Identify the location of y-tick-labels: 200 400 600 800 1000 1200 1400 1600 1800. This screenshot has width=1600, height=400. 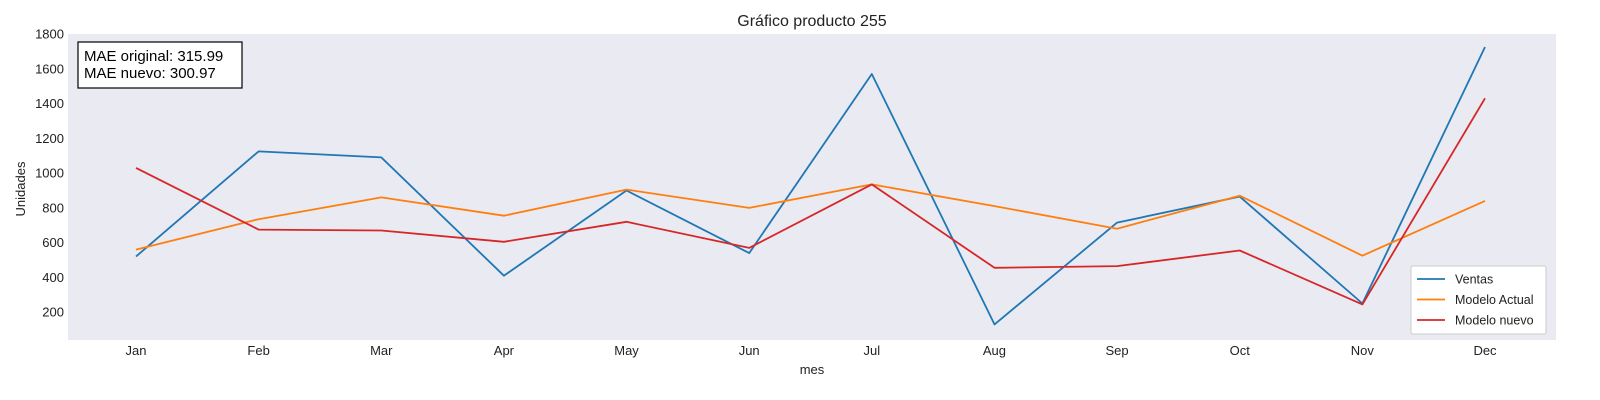
(49, 173).